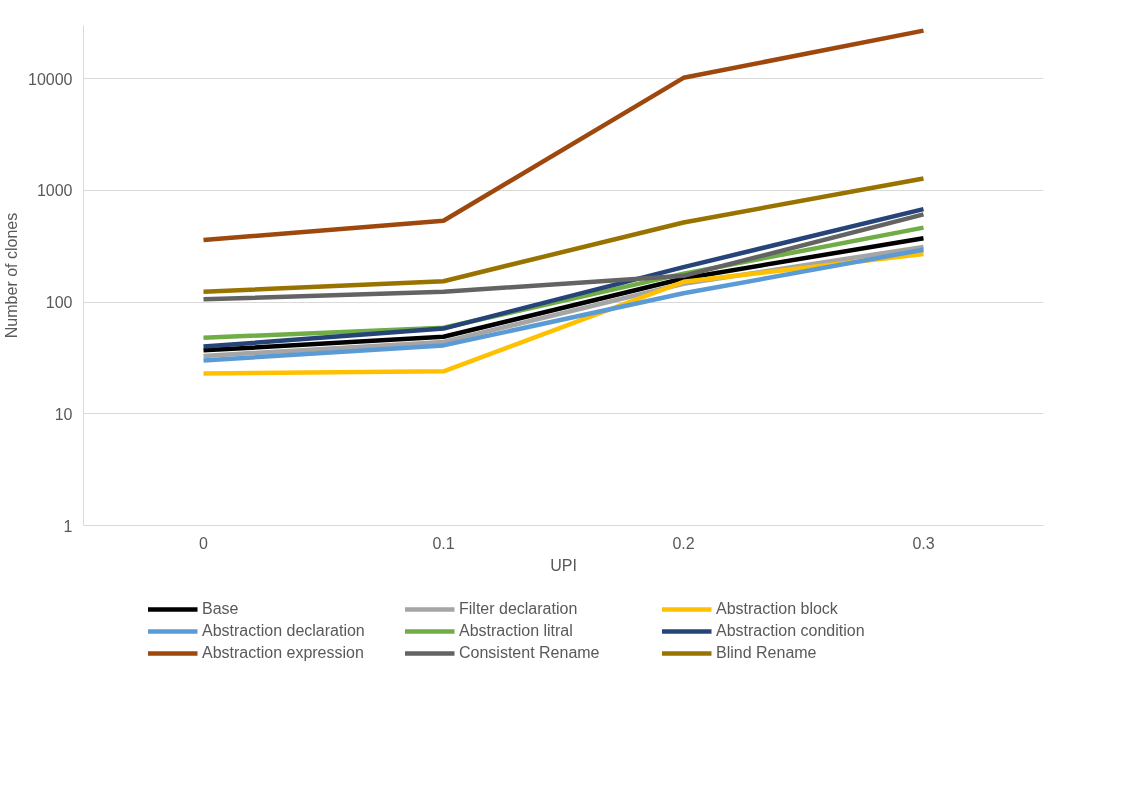 This screenshot has height=809, width=1127. I want to click on legend-label: Abstraction block, so click(777, 609).